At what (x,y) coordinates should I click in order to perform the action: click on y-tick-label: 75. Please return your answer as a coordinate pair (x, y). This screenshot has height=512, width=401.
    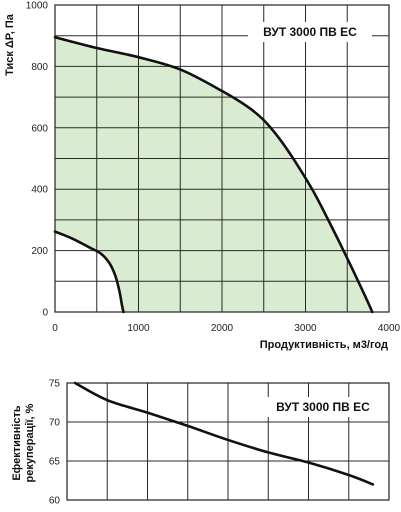
    Looking at the image, I should click on (55, 384).